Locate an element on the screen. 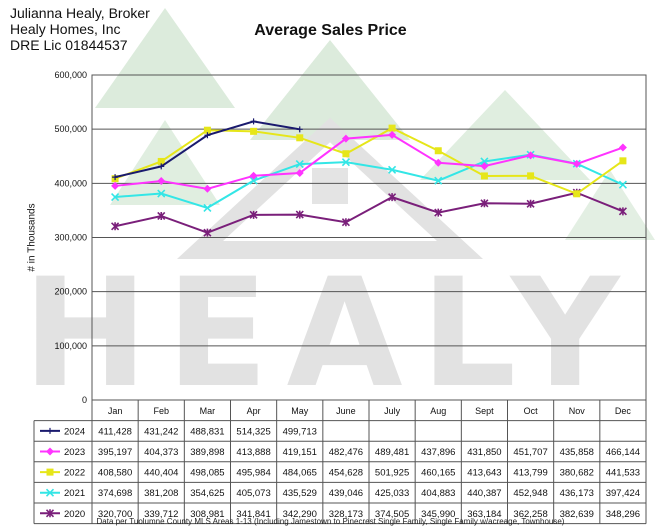  x-tick-label: Sept is located at coordinates (484, 411).